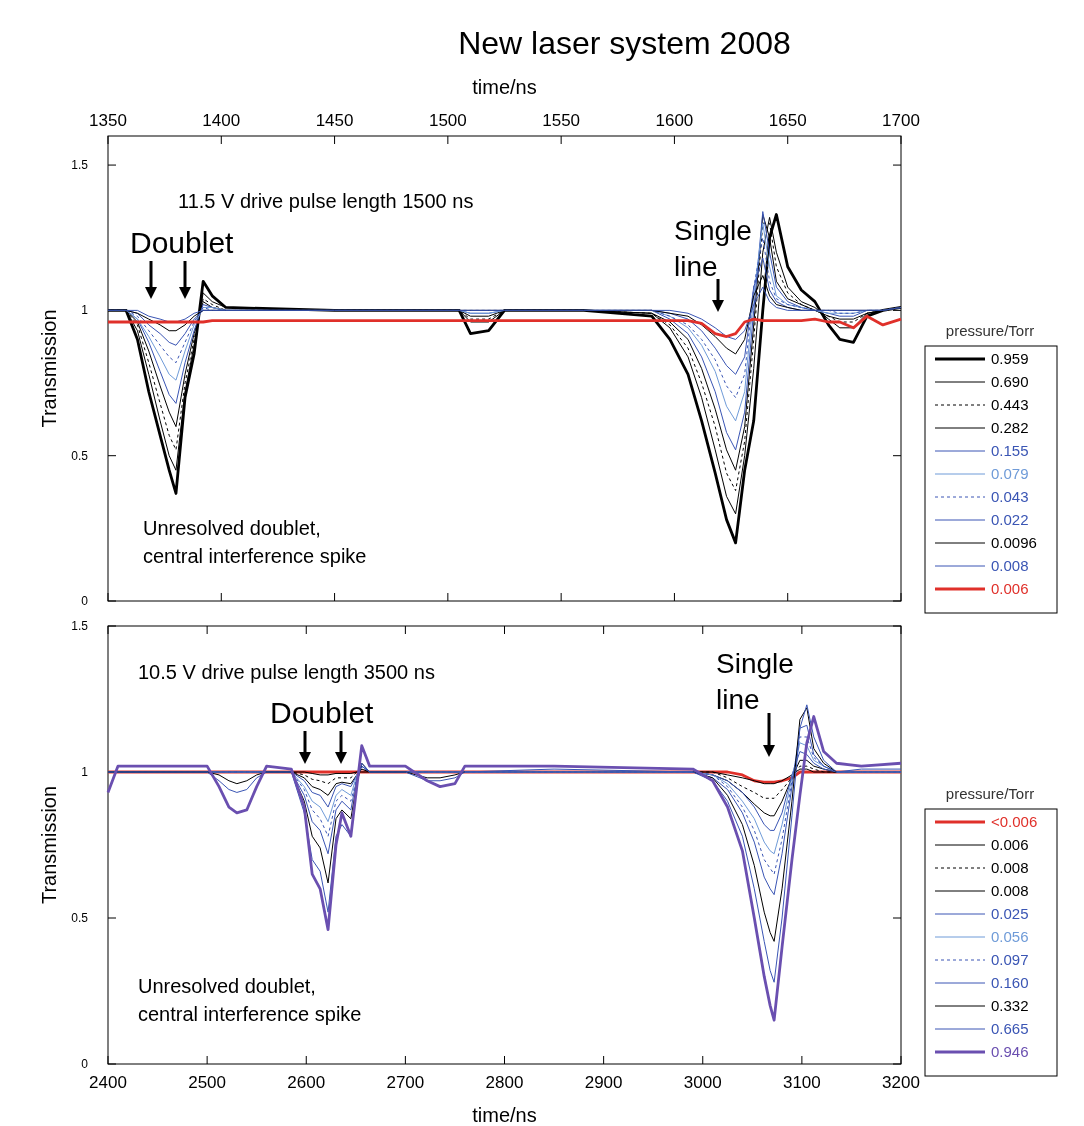  What do you see at coordinates (1010, 427) in the screenshot?
I see `legend-label: 0.282` at bounding box center [1010, 427].